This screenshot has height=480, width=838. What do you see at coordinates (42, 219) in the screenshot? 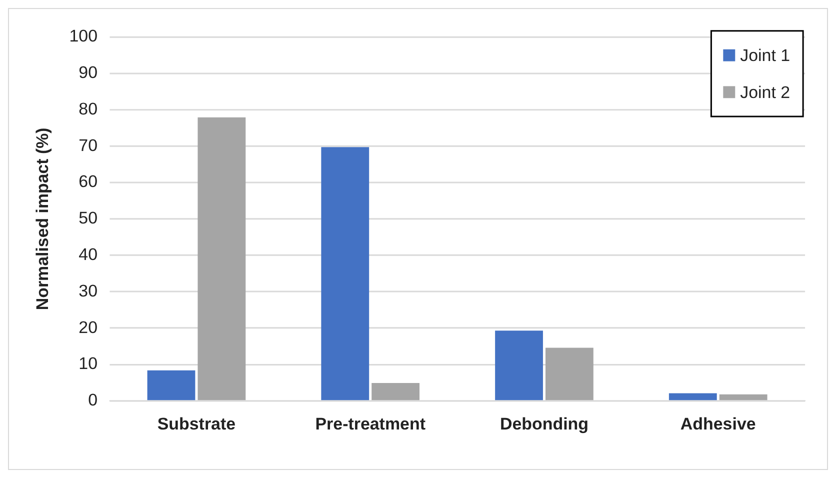
I see `y-axis-title: Normalised impact (%)` at bounding box center [42, 219].